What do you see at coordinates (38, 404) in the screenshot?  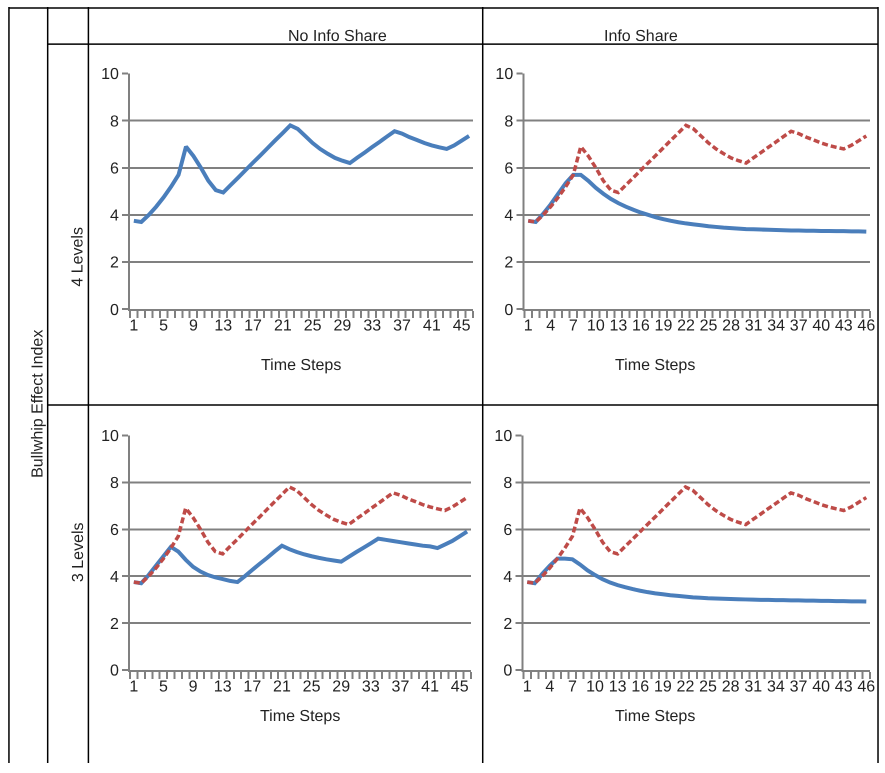 I see `text: Bullwhip Effect Index` at bounding box center [38, 404].